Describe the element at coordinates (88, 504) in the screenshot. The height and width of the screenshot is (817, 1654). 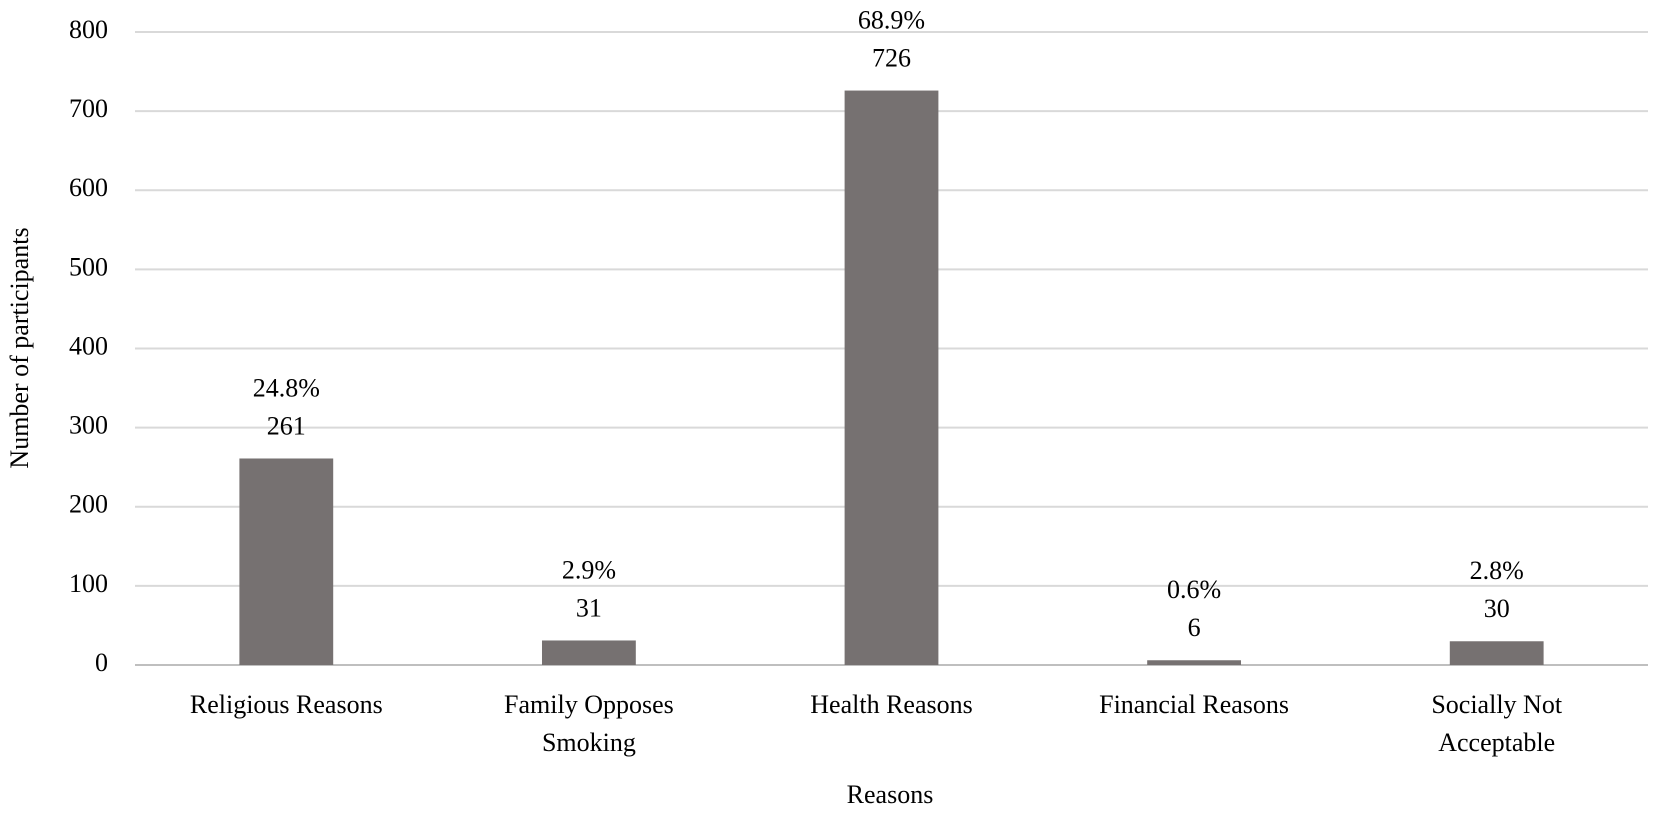
I see `y-tick-label: 200` at that location.